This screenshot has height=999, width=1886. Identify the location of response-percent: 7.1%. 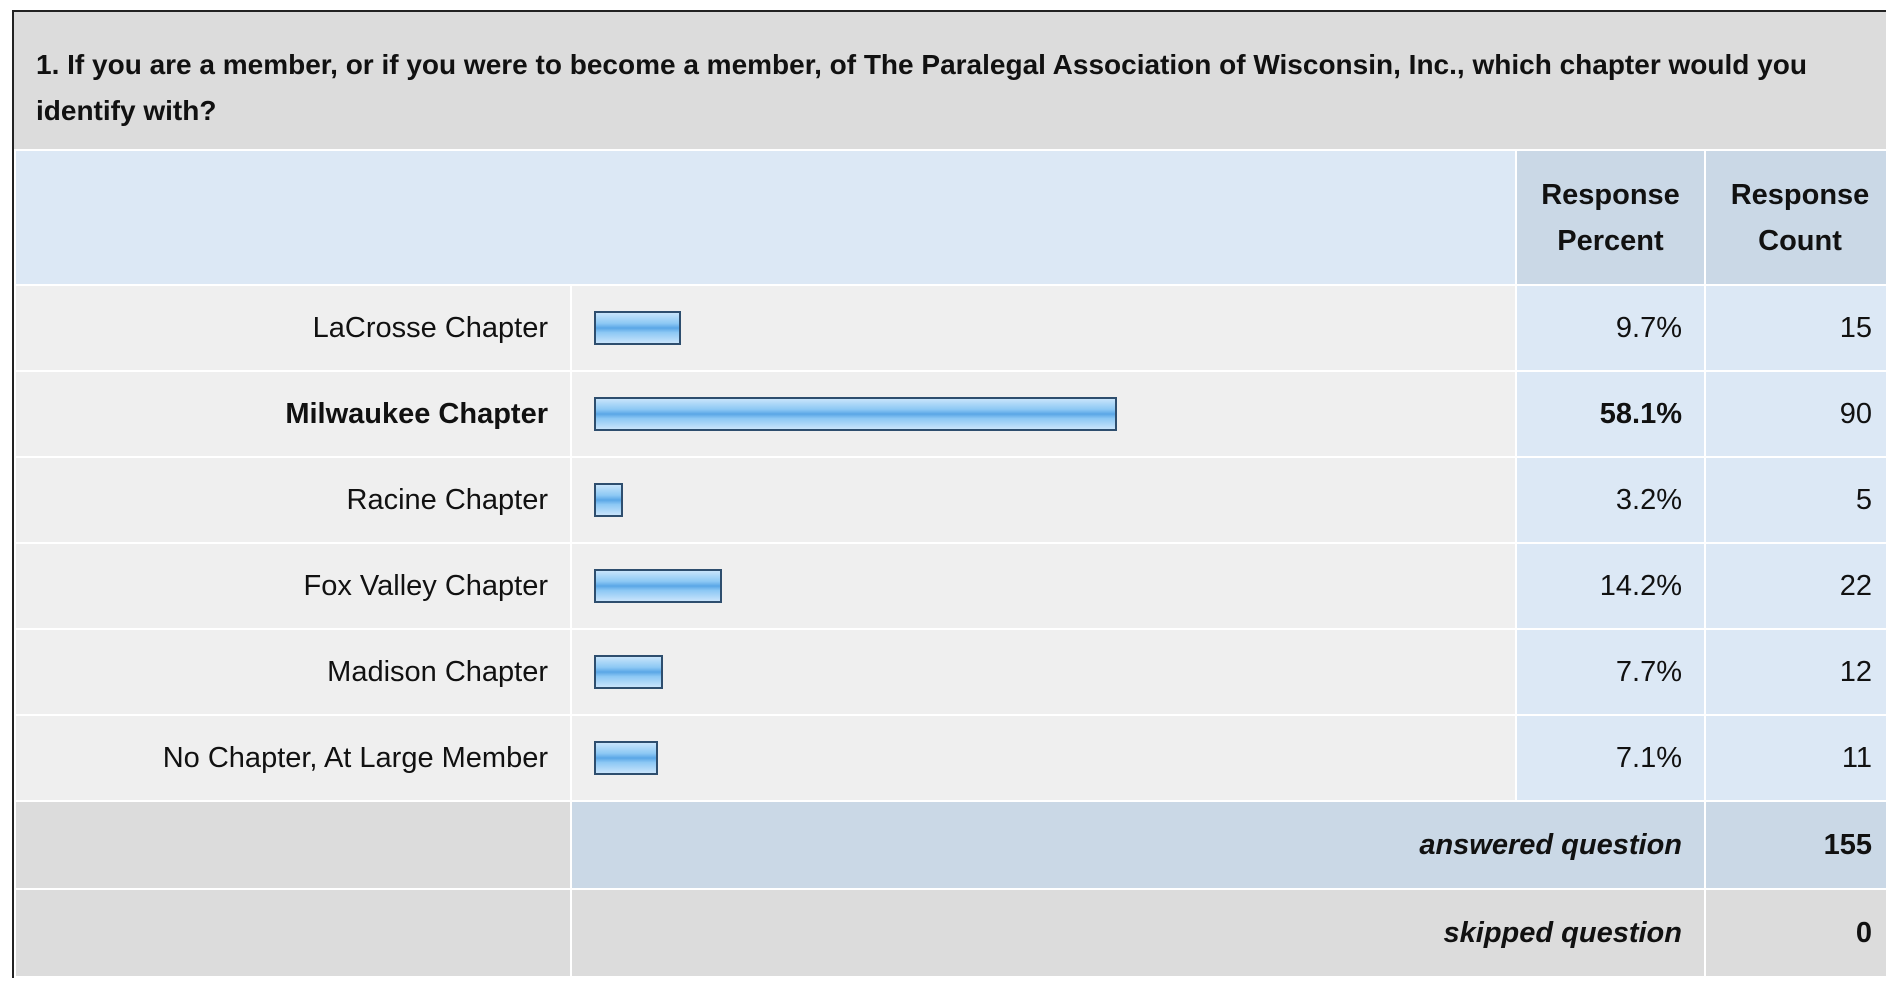
(1610, 758).